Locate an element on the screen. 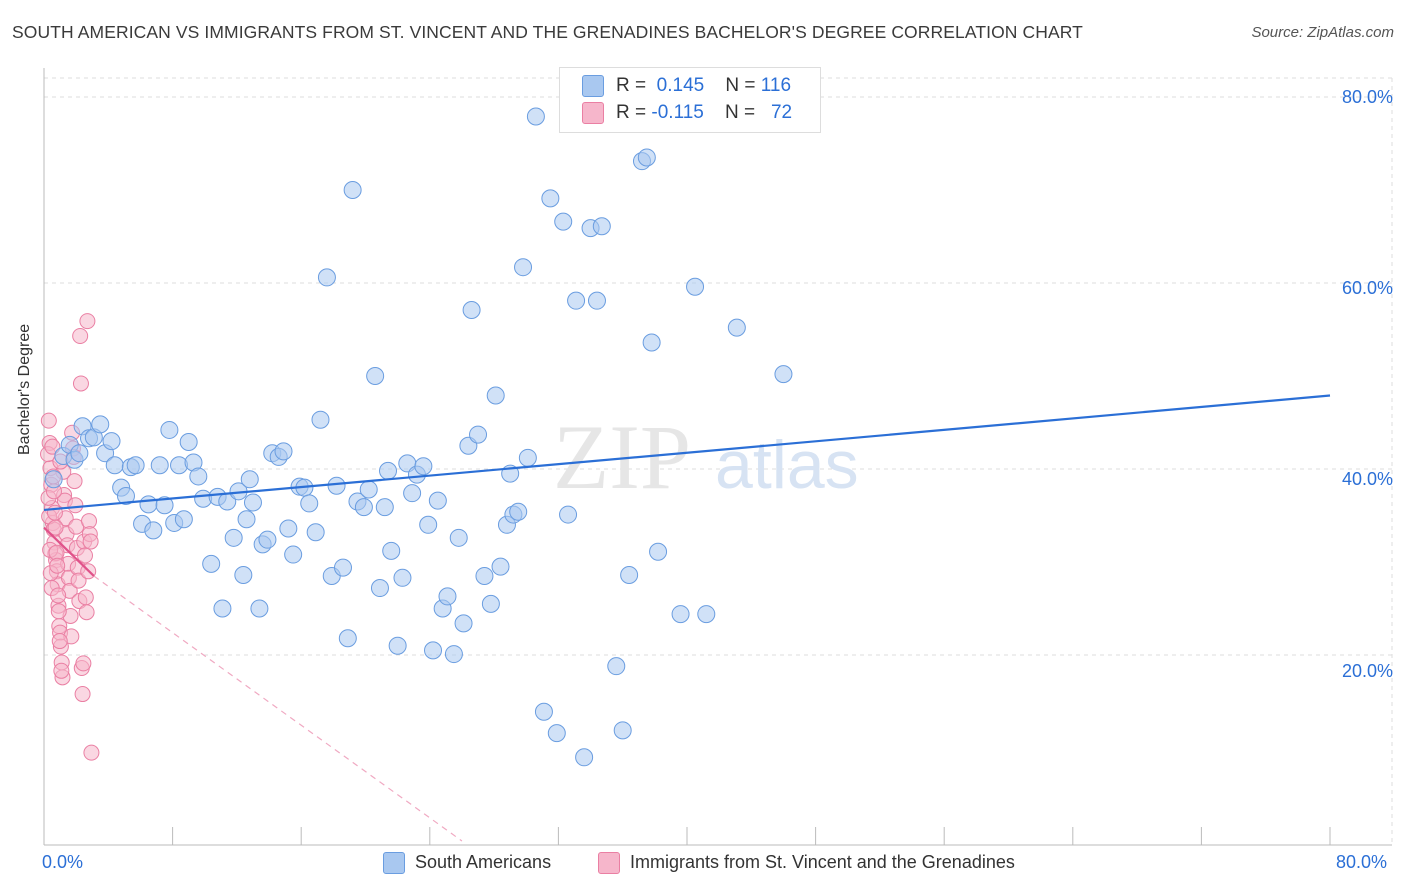  legend-n-value-2: 72 is located at coordinates (781, 113).